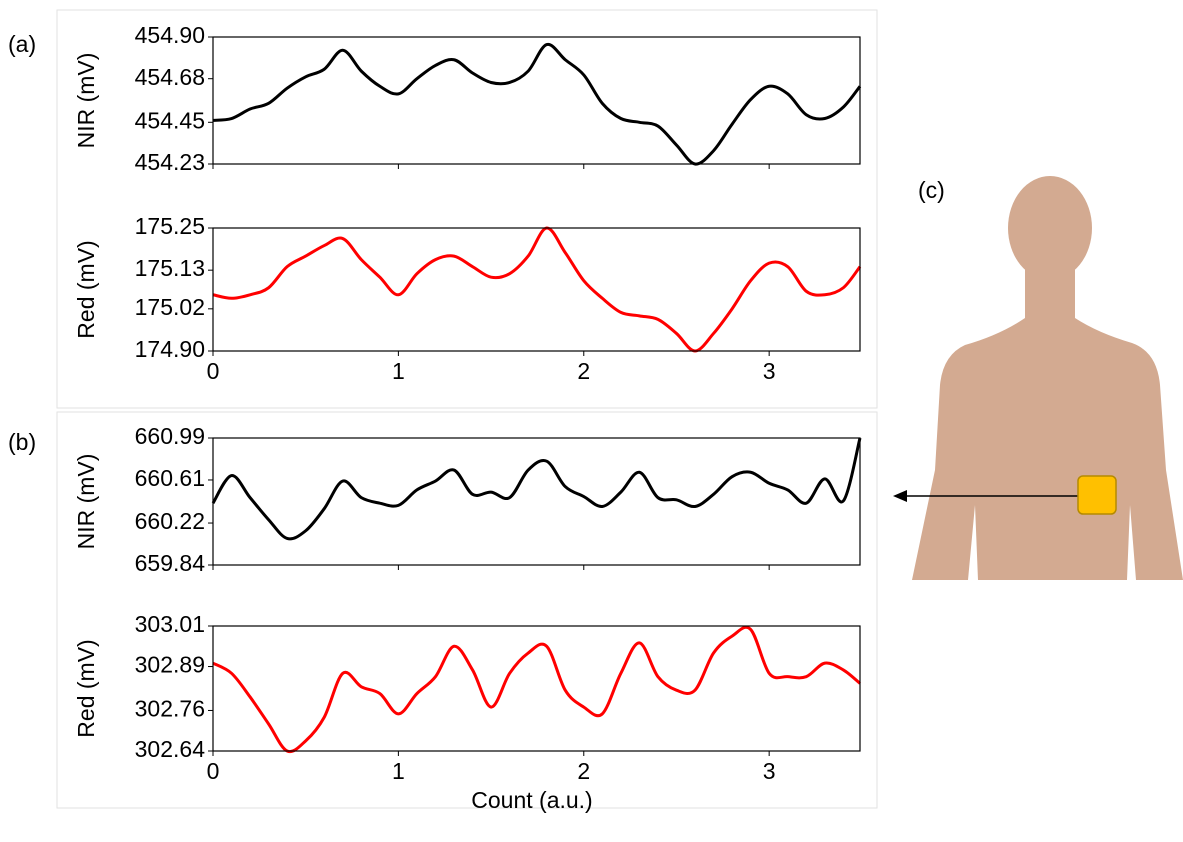 This screenshot has height=842, width=1183. What do you see at coordinates (170, 478) in the screenshot?
I see `y-tick-label: 660.61` at bounding box center [170, 478].